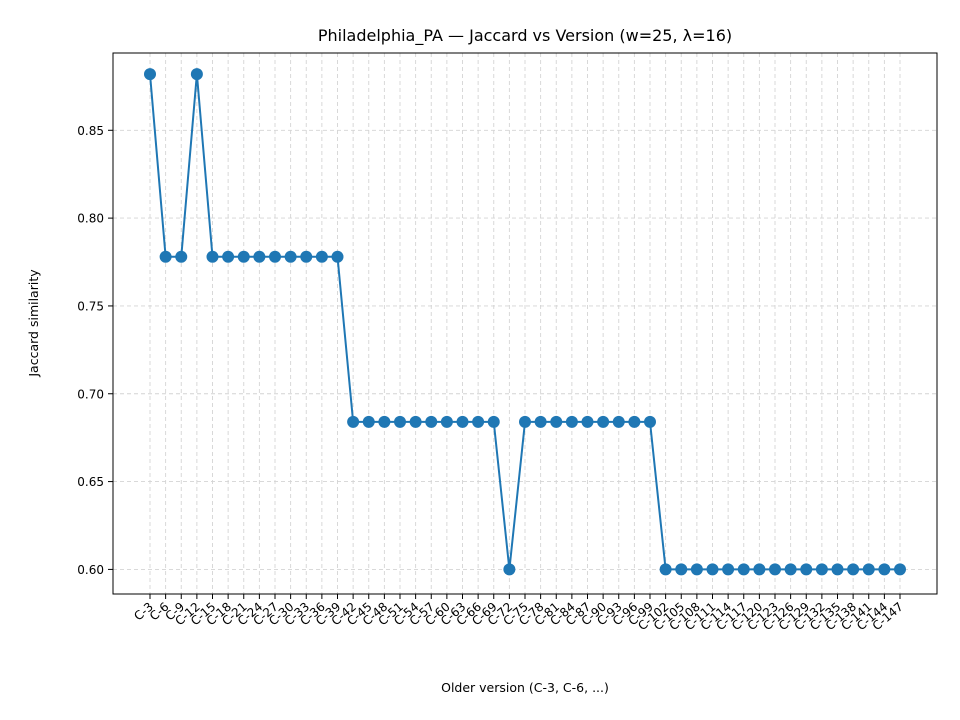  Describe the element at coordinates (33, 323) in the screenshot. I see `y-axis-label: Jaccard similarity` at that location.